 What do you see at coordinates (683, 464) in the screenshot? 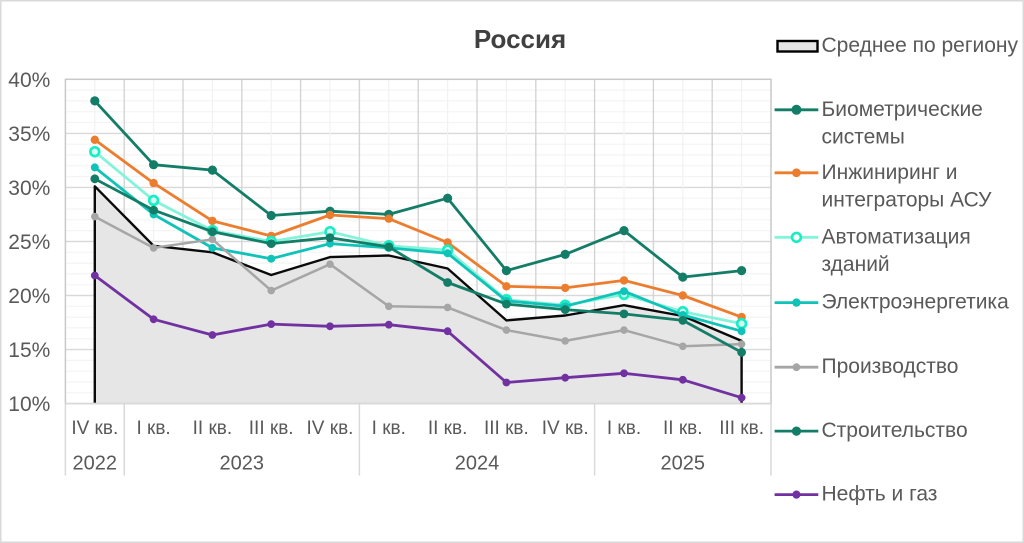
I see `svg-text: 2025` at bounding box center [683, 464].